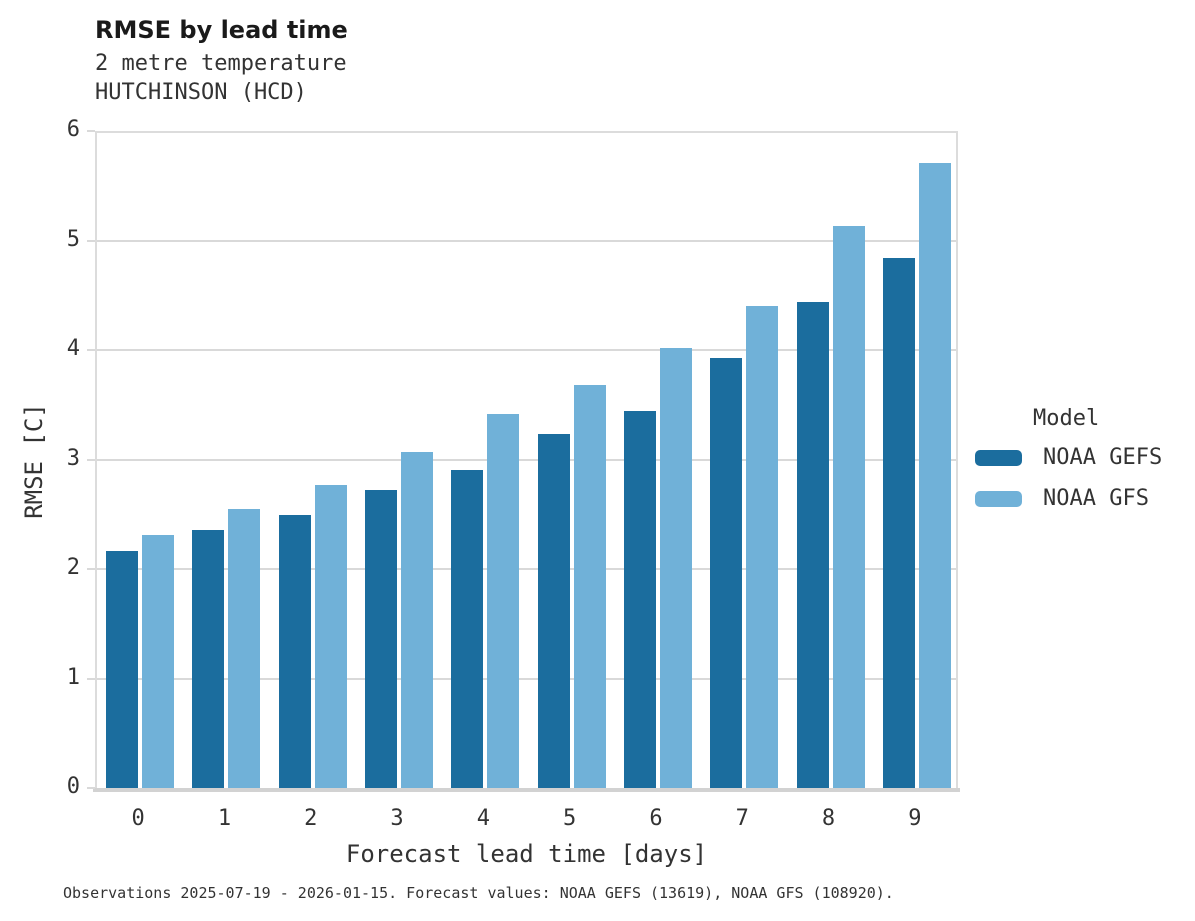 The image size is (1195, 921). I want to click on x-tick-label: 9, so click(915, 818).